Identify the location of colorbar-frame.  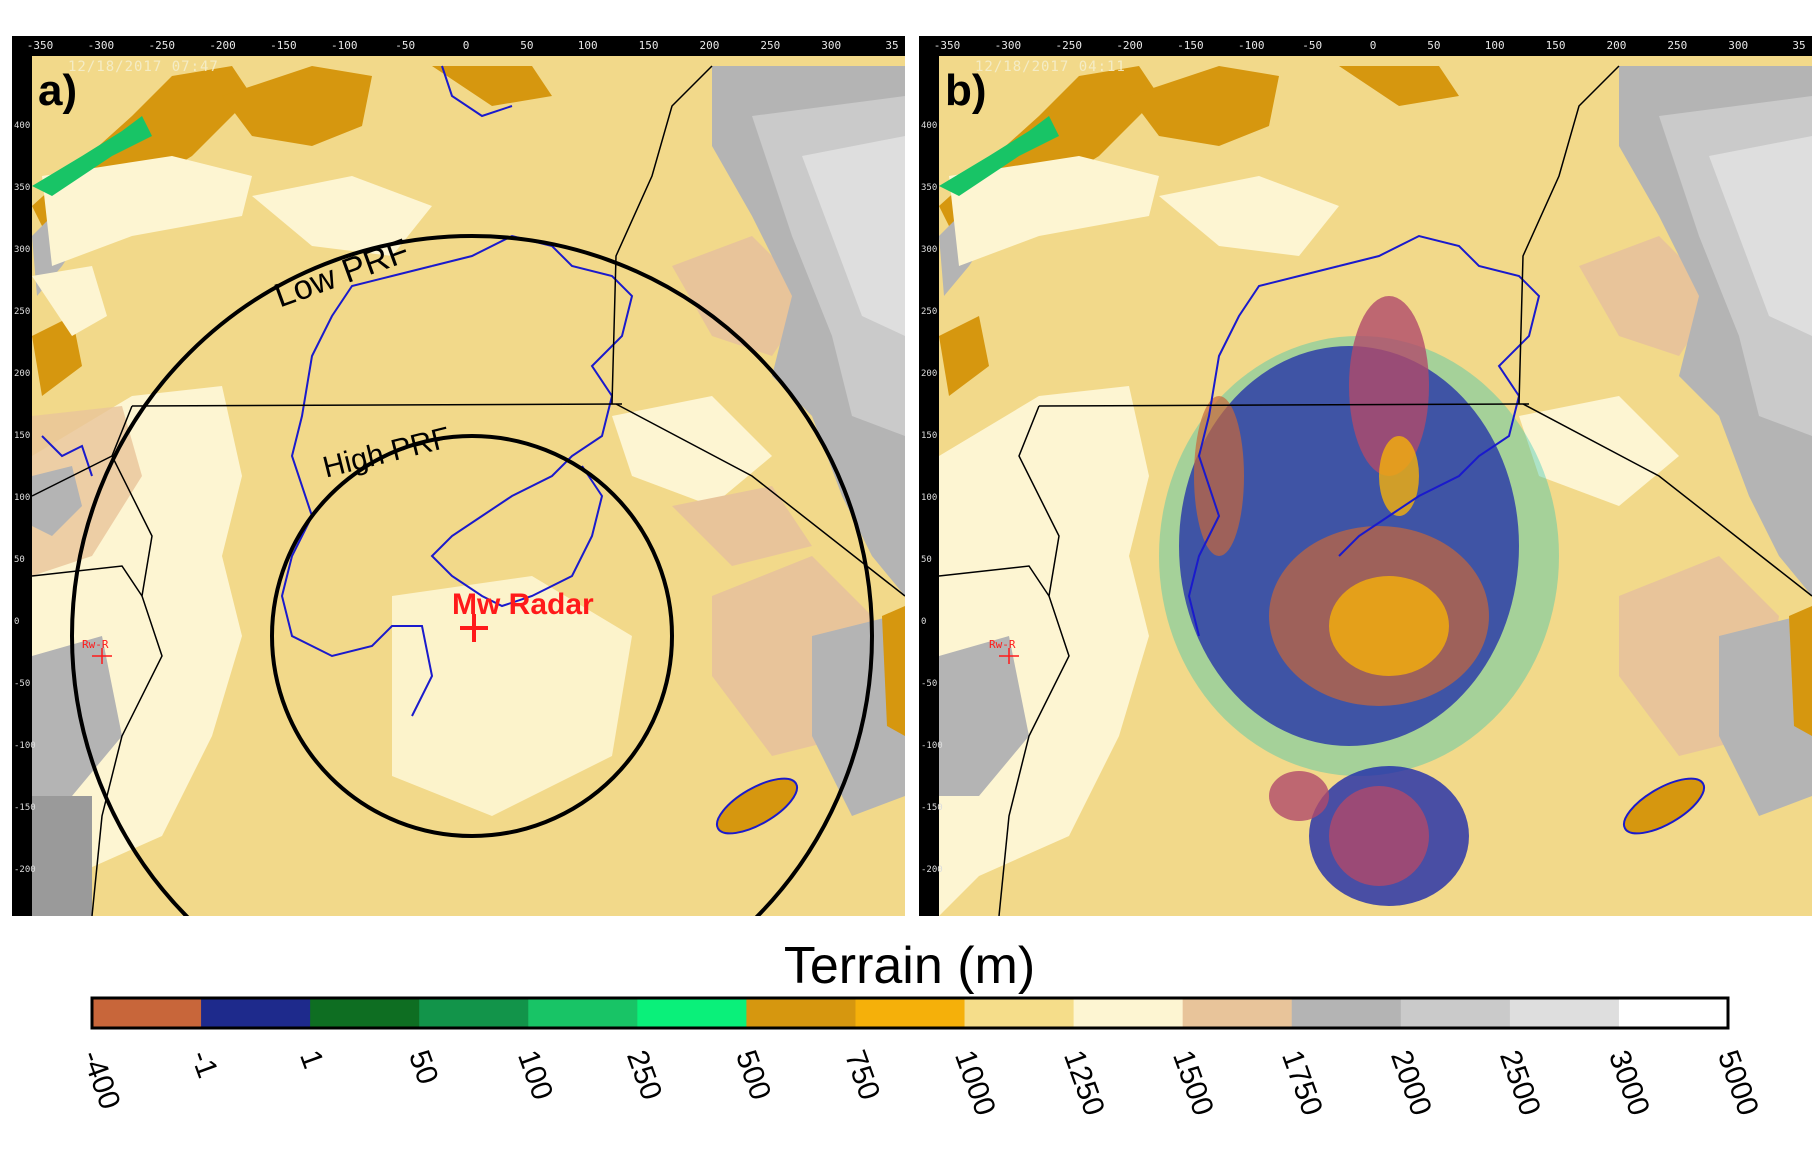
(910, 1013).